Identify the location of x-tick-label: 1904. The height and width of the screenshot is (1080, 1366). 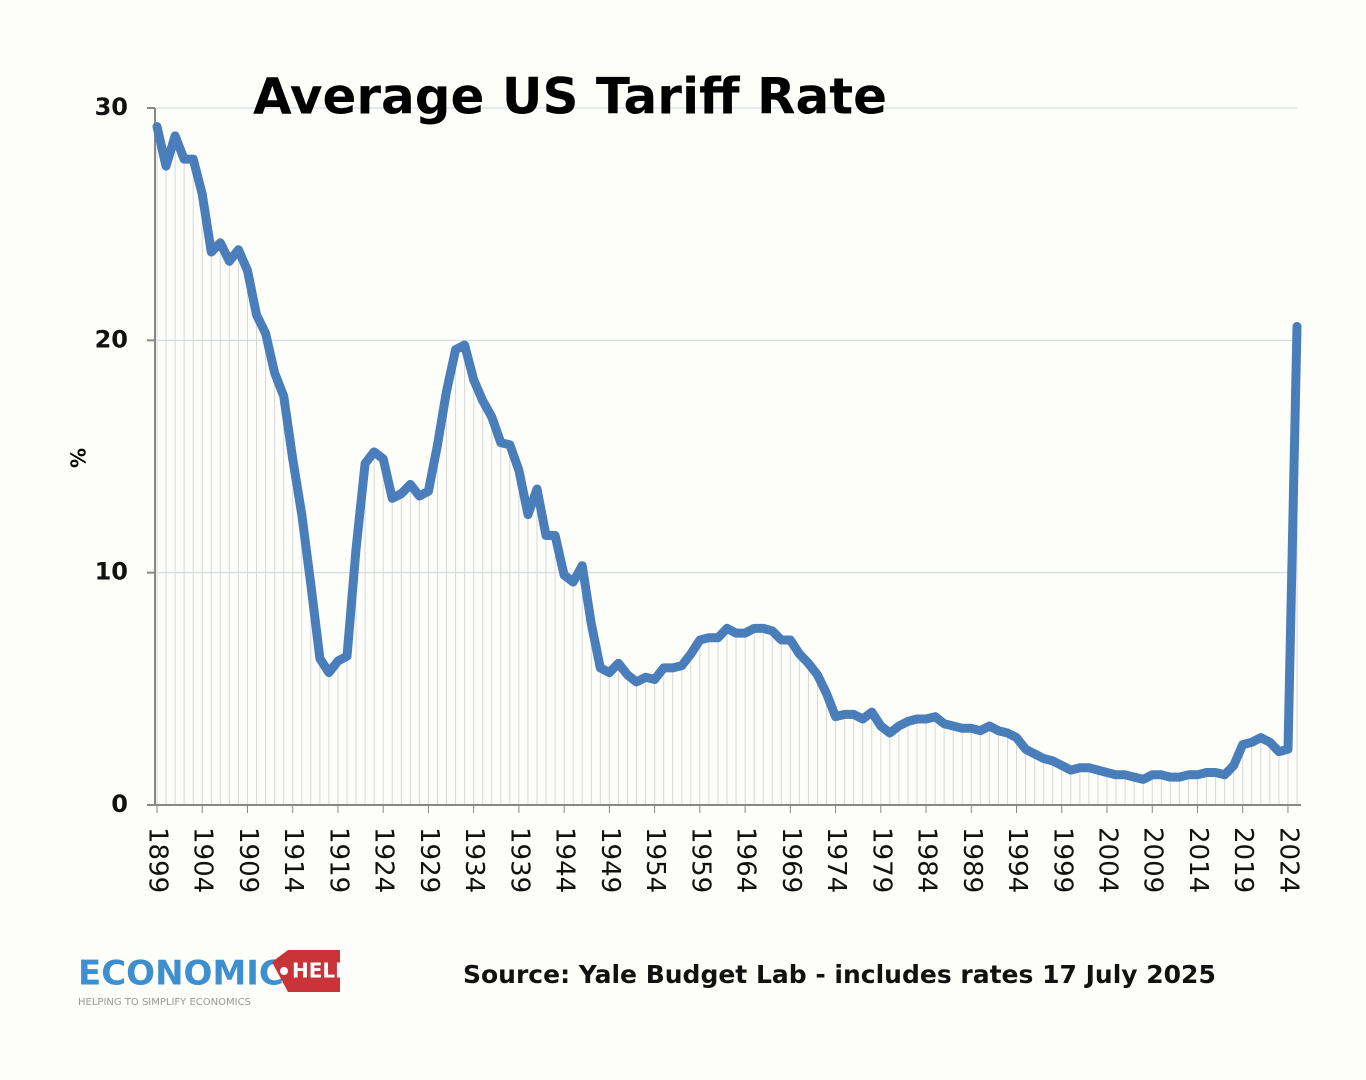
(203, 860).